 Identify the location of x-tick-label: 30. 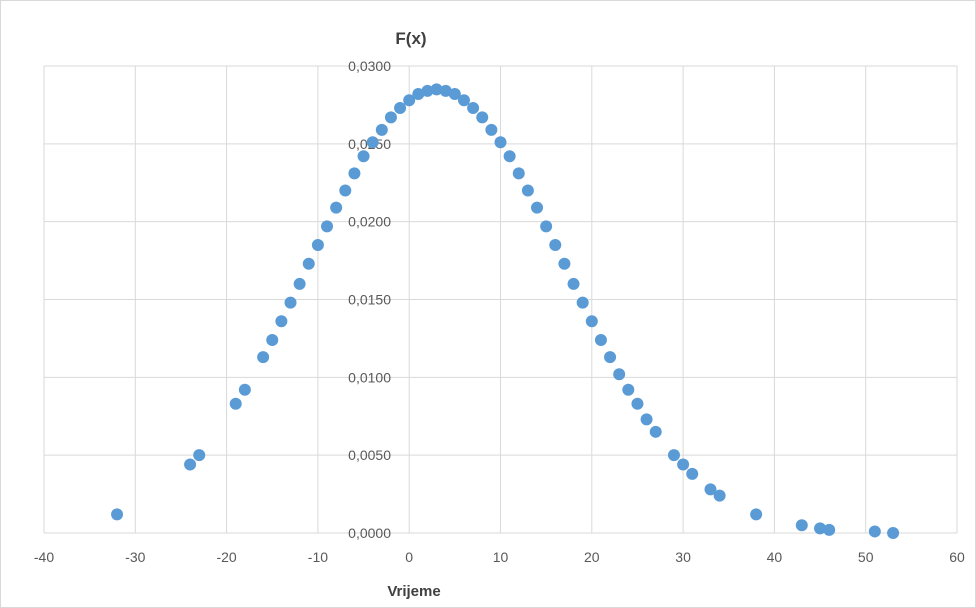
(683, 557).